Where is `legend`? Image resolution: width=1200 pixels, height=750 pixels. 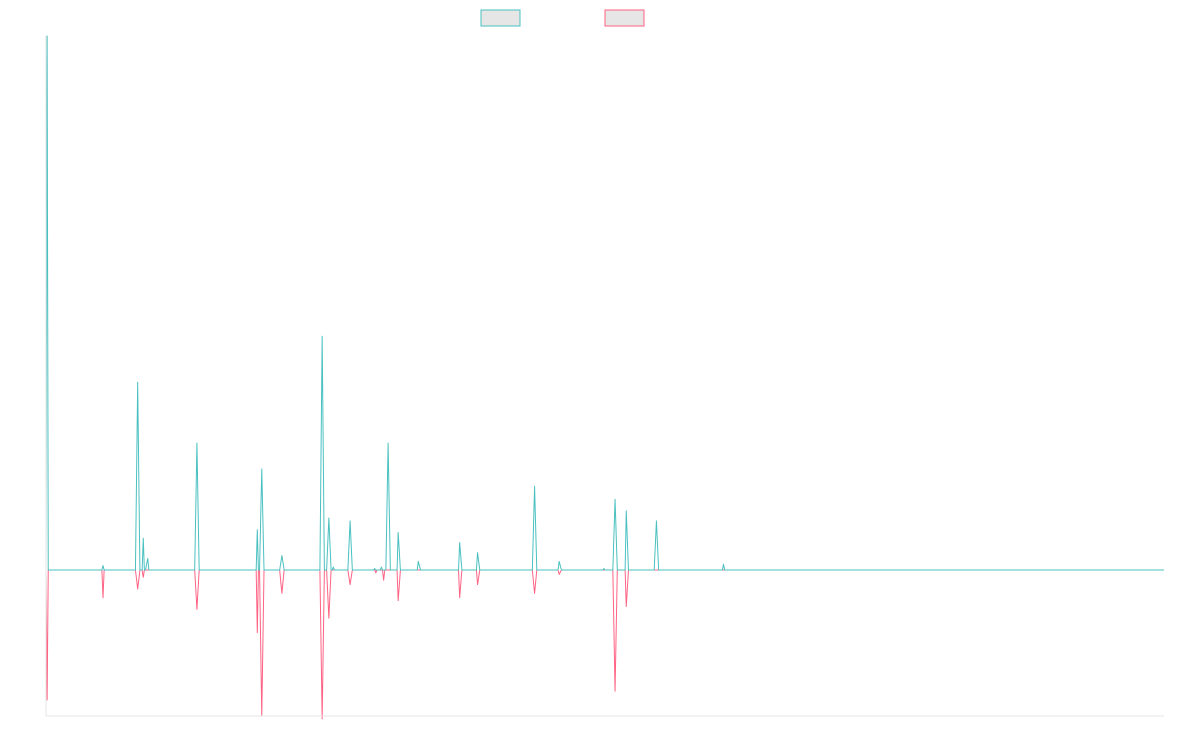 legend is located at coordinates (562, 18).